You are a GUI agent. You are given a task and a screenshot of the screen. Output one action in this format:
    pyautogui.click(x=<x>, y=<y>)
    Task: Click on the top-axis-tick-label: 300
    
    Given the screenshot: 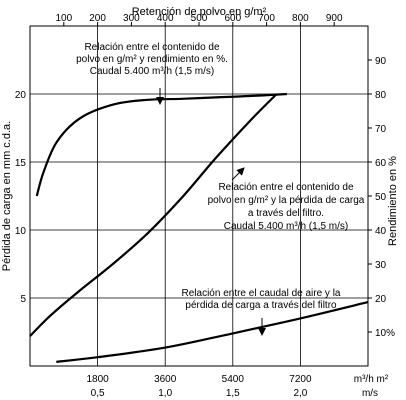 What is the action you would take?
    pyautogui.click(x=131, y=18)
    